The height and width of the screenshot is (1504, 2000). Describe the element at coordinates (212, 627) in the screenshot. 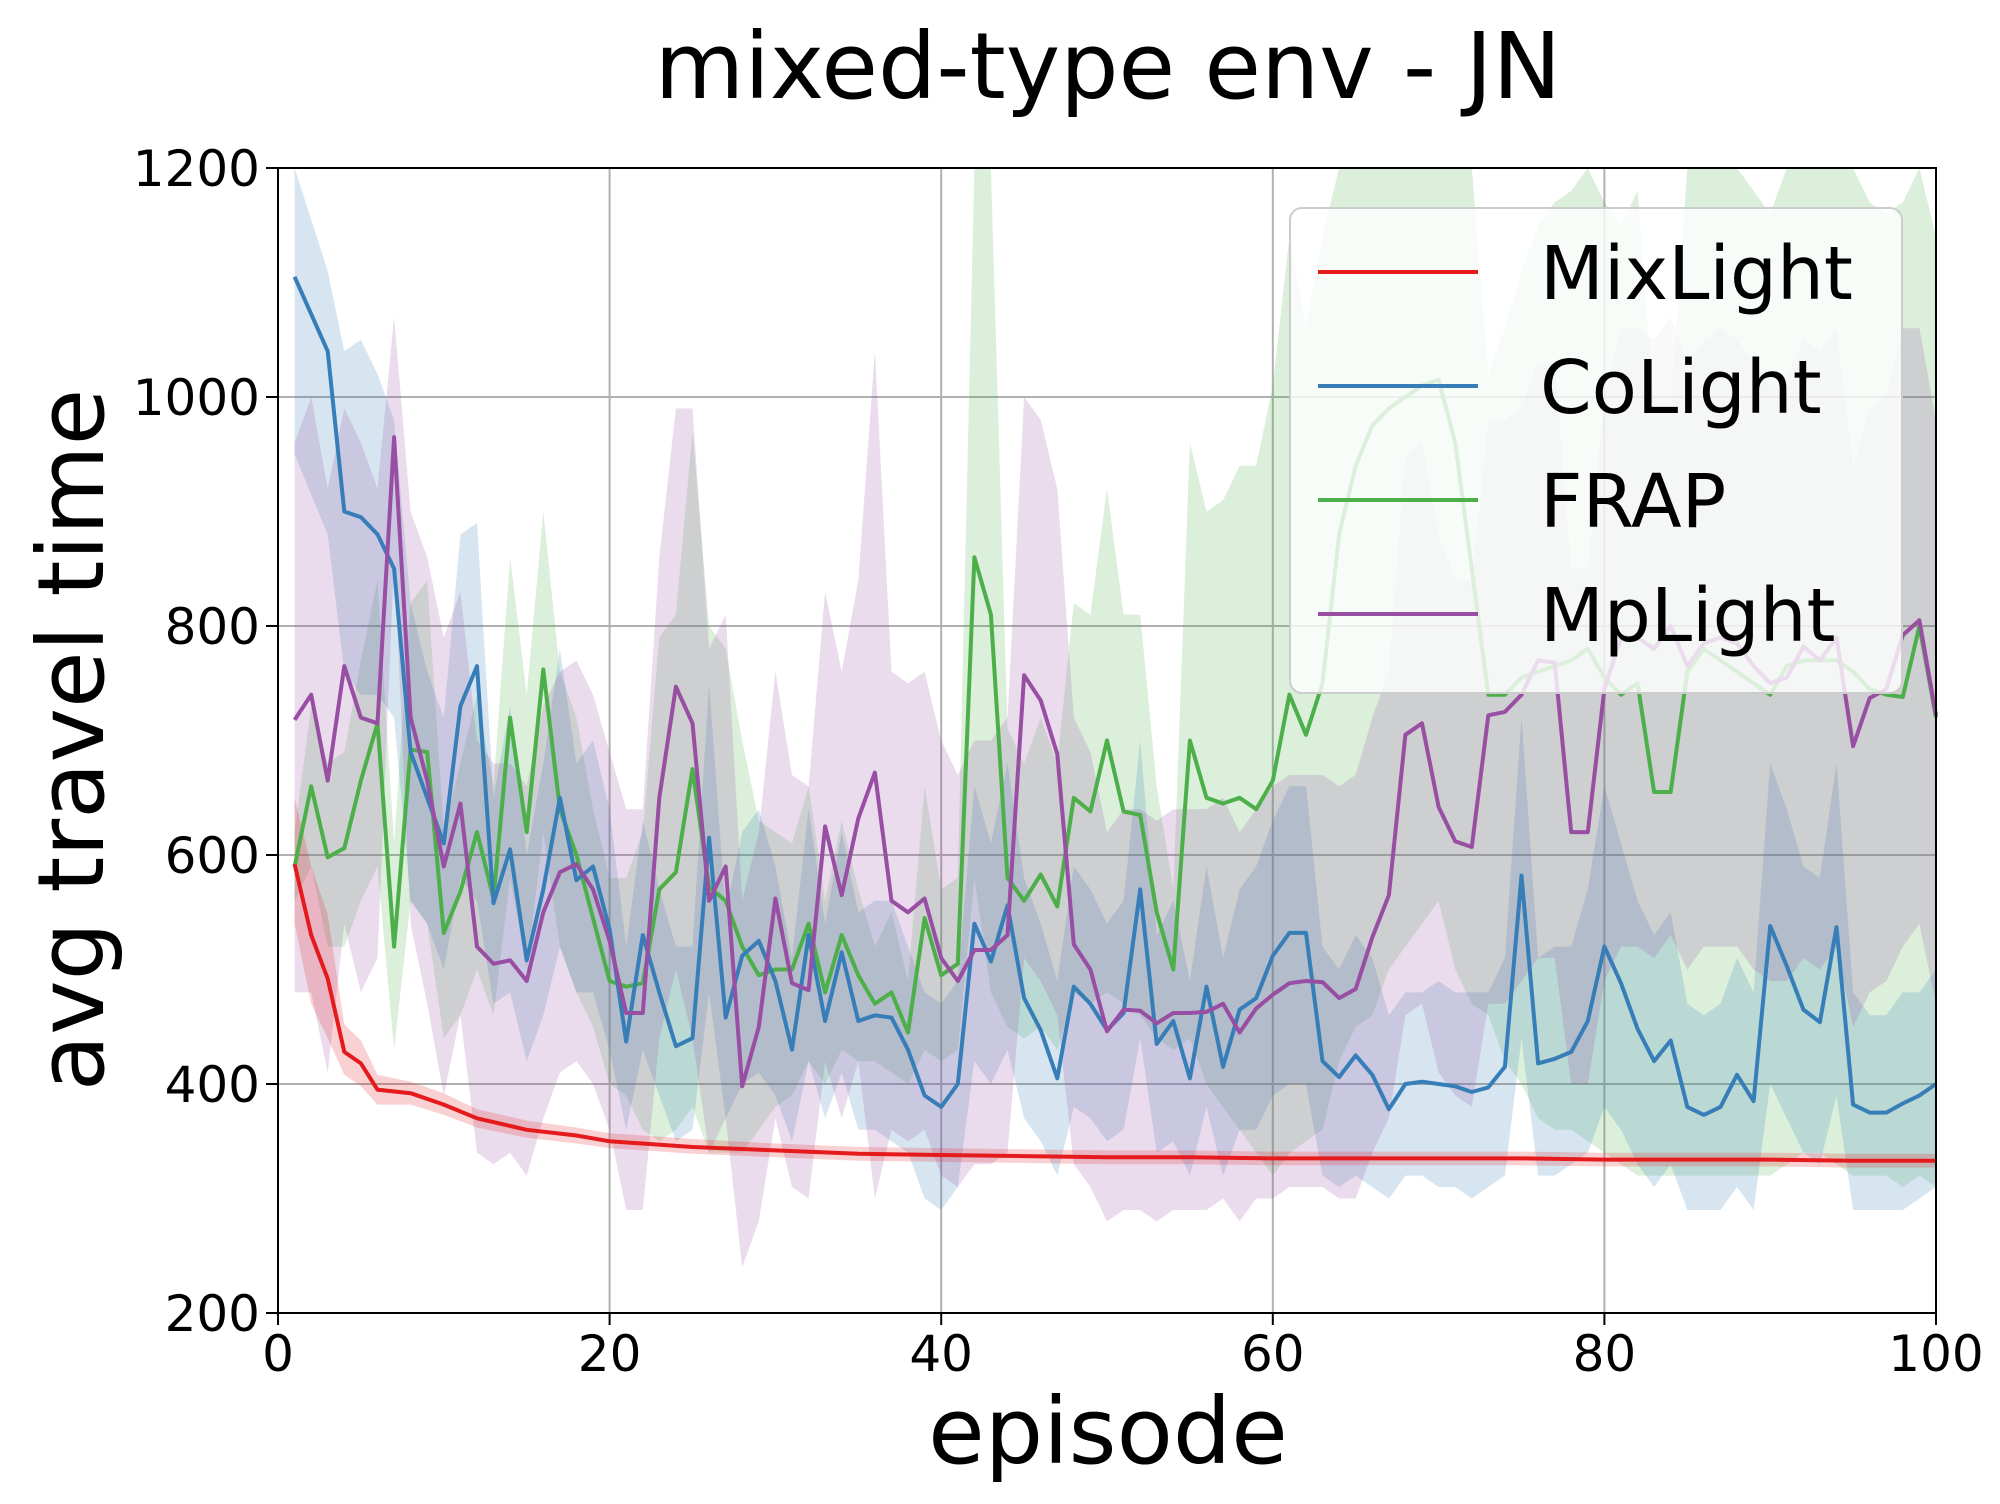

I see `y-tick-label: 800` at that location.